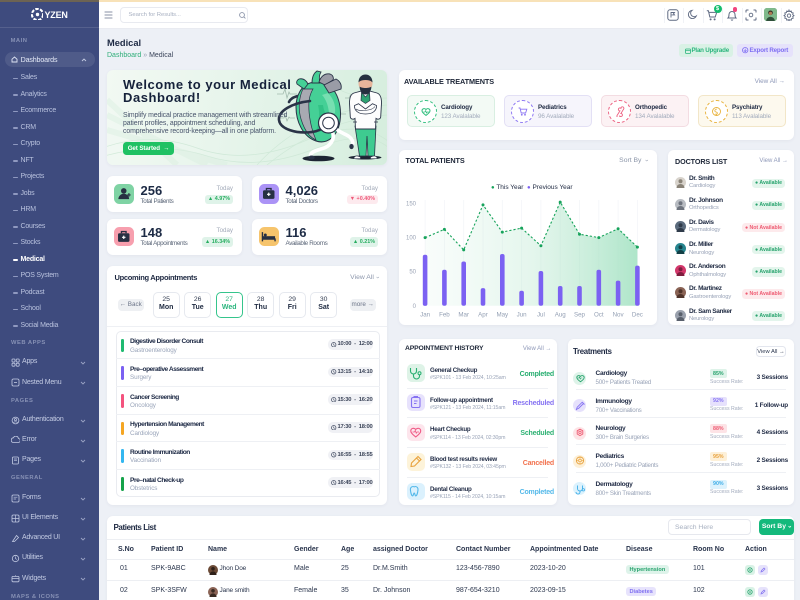  What do you see at coordinates (619, 315) in the screenshot?
I see `svg-text: Nov` at bounding box center [619, 315].